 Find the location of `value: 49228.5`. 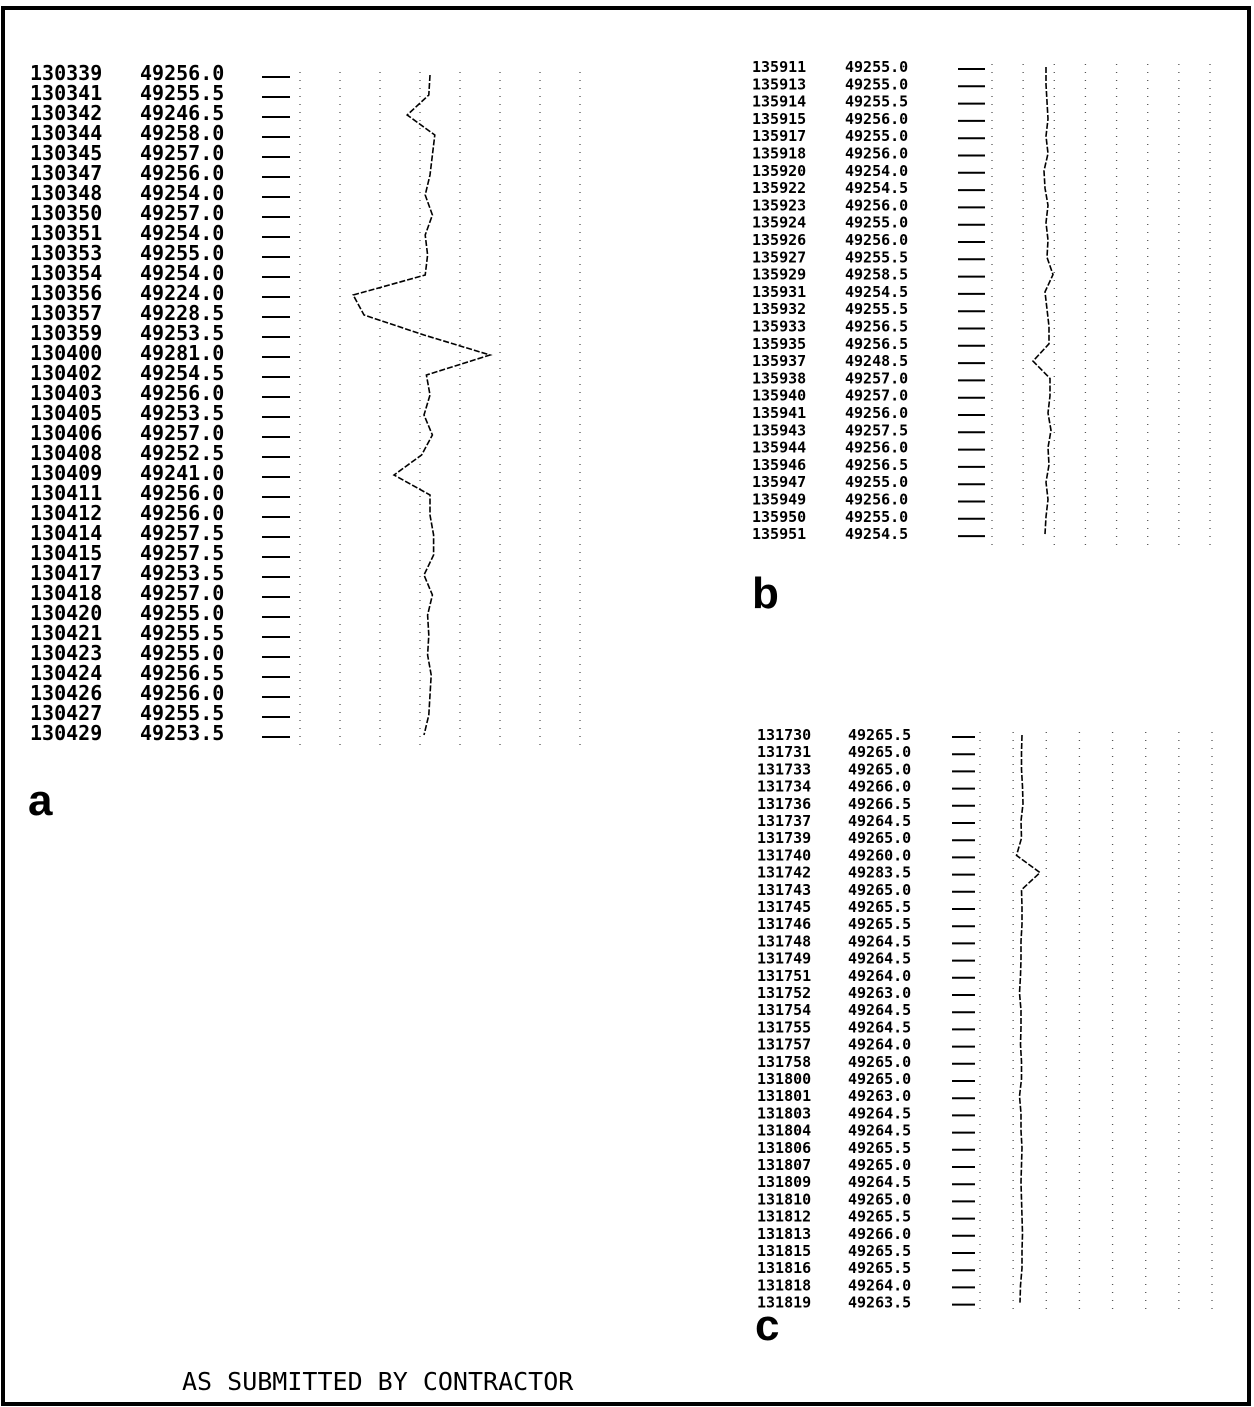

value: 49228.5 is located at coordinates (182, 313).